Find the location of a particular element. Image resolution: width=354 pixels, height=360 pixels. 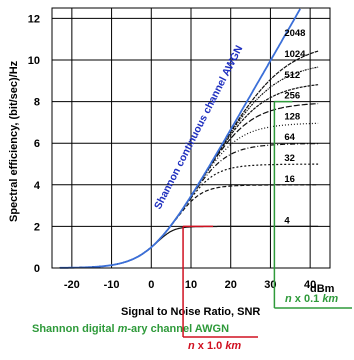

y-tick-label: 10 is located at coordinates (34, 61).